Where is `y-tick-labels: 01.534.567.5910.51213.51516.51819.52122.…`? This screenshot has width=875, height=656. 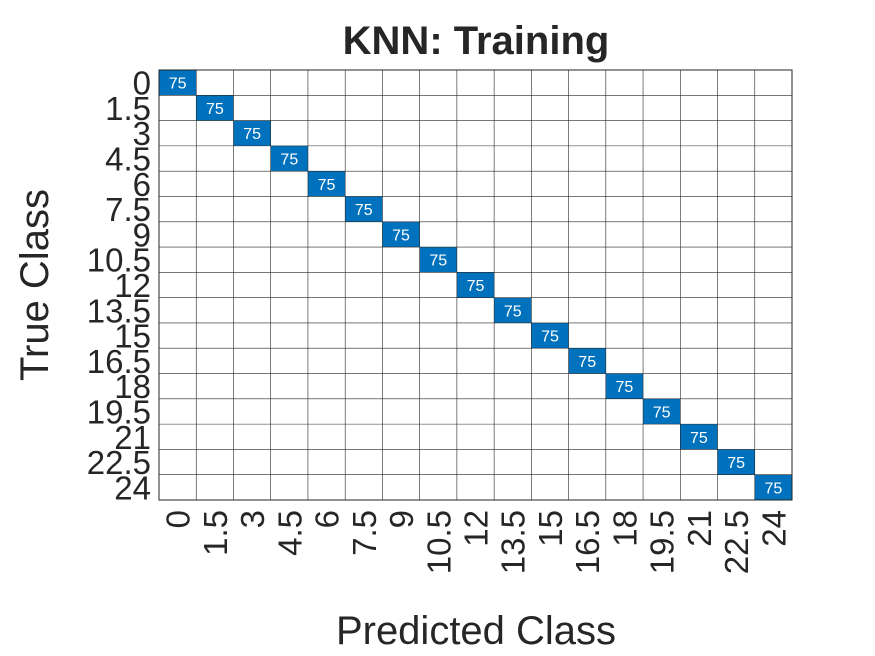
y-tick-labels: 01.534.567.5910.51213.51516.51819.52122.… is located at coordinates (119, 286).